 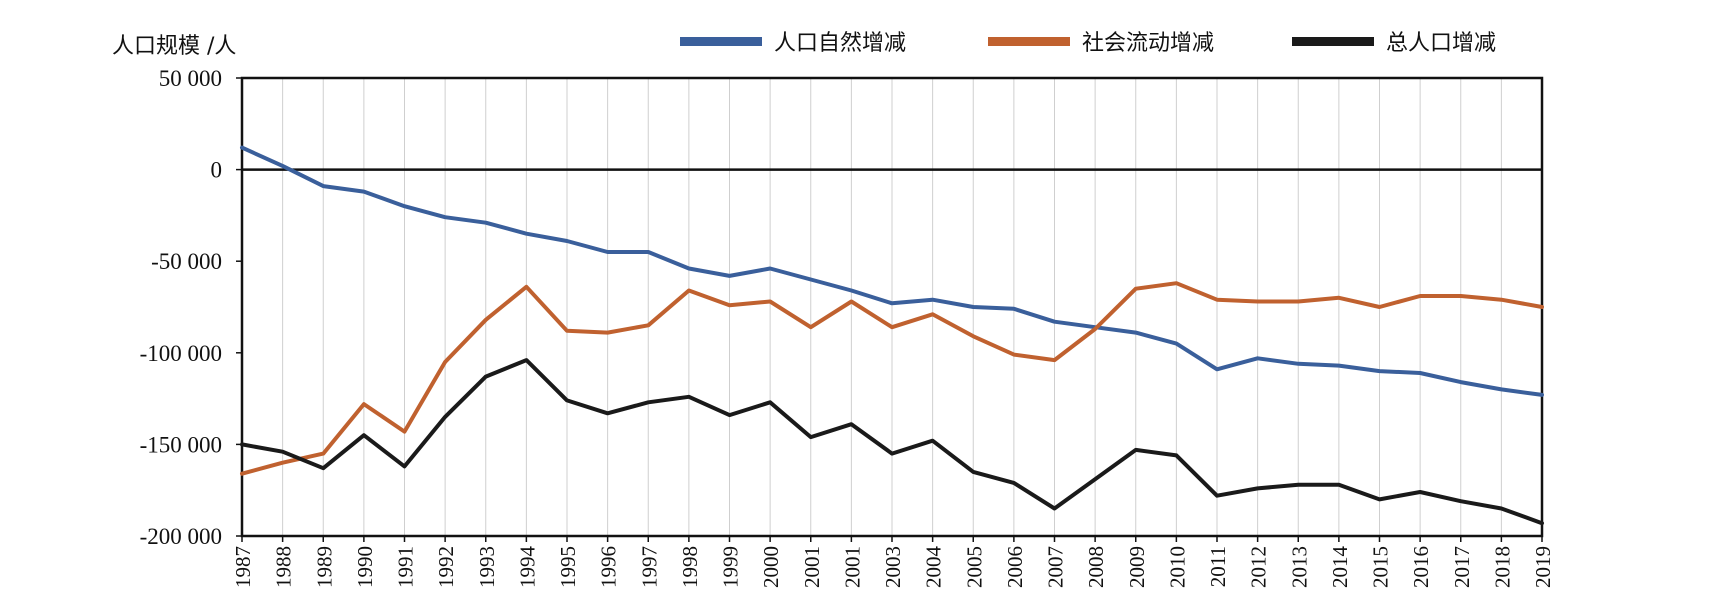 What do you see at coordinates (721, 41) in the screenshot?
I see `legend-swatch-natural` at bounding box center [721, 41].